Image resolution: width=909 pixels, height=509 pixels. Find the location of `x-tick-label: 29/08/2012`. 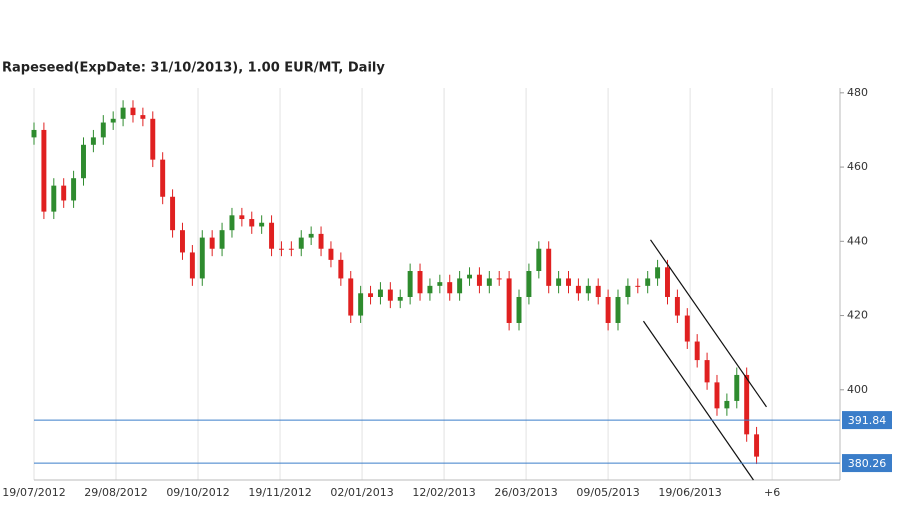

x-tick-label: 29/08/2012 is located at coordinates (115, 492).